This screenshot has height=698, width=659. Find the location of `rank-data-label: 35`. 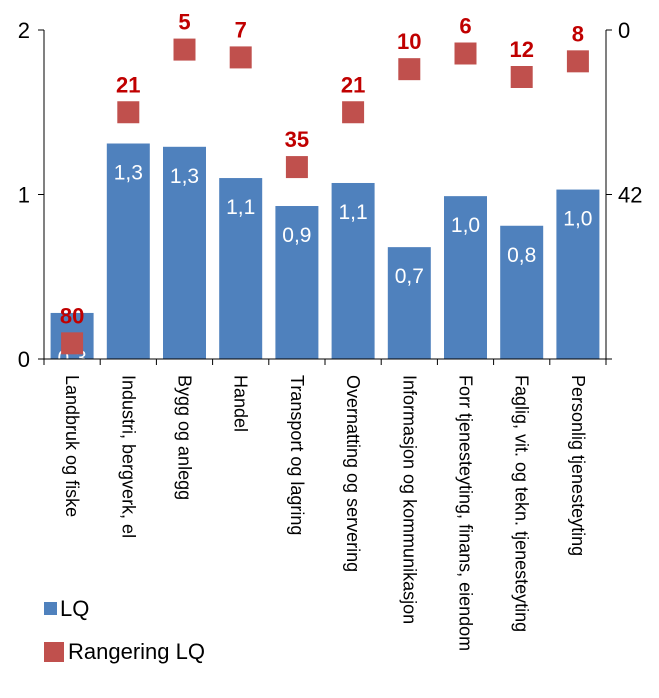

rank-data-label: 35 is located at coordinates (297, 139).